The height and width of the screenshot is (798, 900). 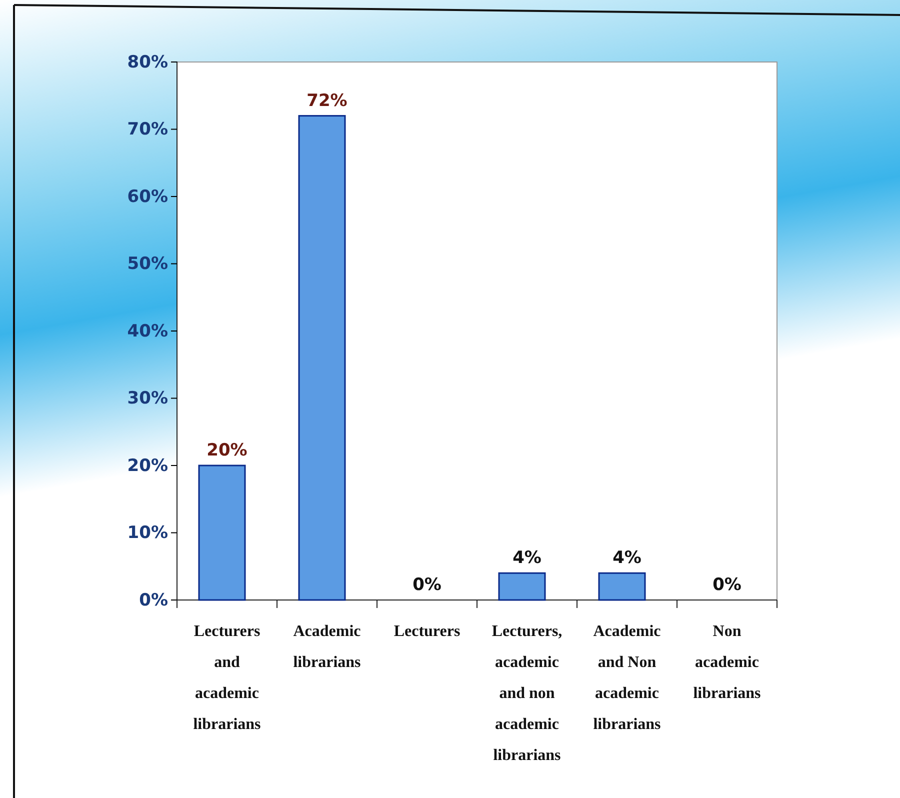 I want to click on x-tick-label: Lecturers, academic and non academic librarians, so click(x=527, y=693).